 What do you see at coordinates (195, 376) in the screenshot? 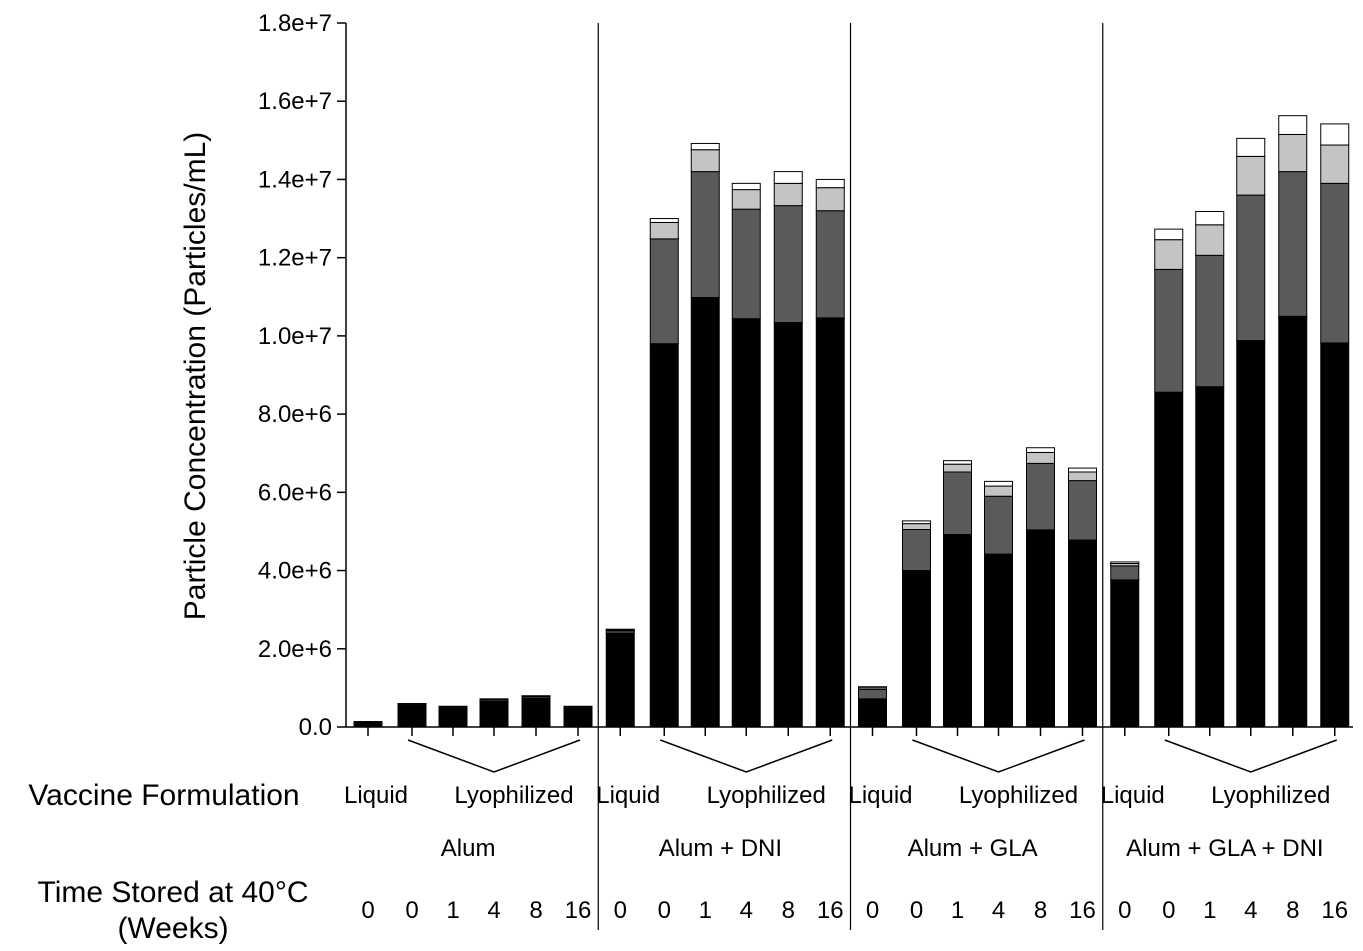
I see `y-axis-title: Particle Concentration (Particles/mL)` at bounding box center [195, 376].